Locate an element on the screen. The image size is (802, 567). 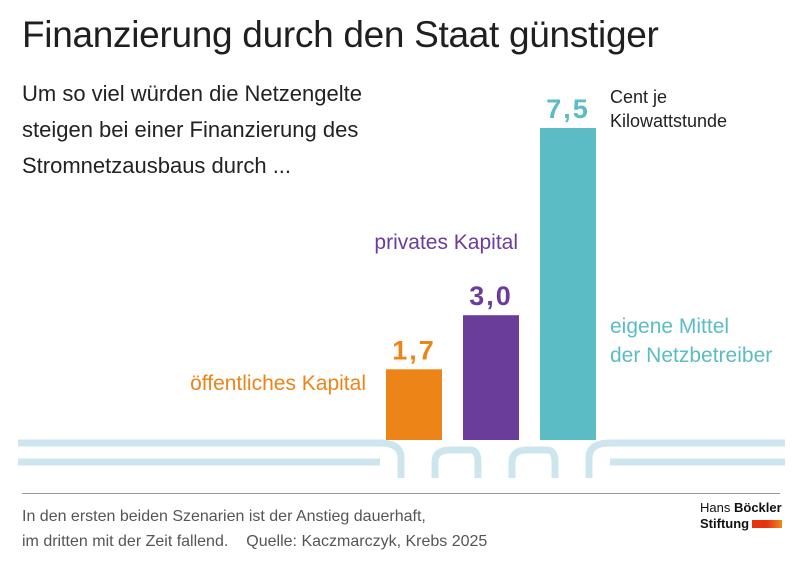
pipe-graphic is located at coordinates (401, 458).